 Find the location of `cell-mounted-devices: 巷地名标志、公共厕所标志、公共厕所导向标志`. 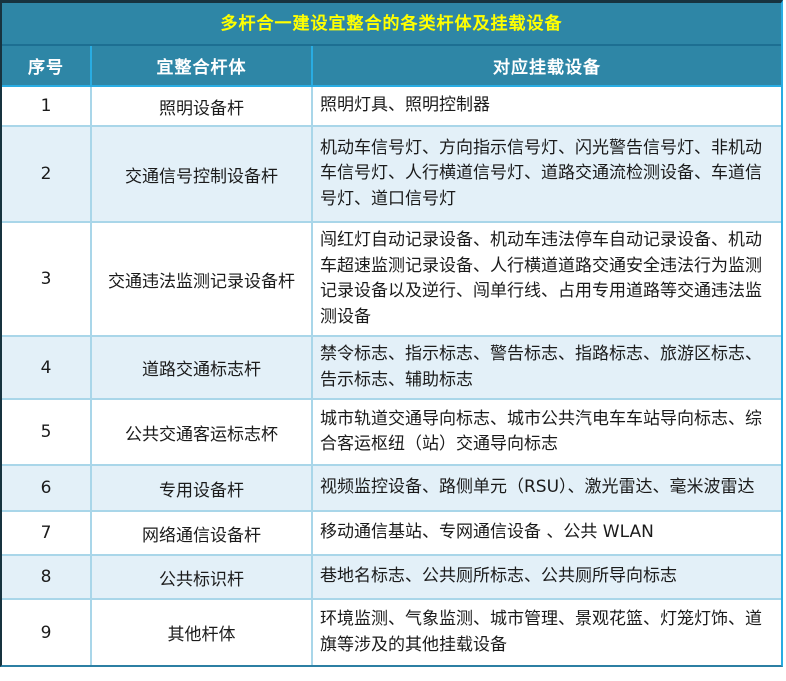

cell-mounted-devices: 巷地名标志、公共厕所标志、公共厕所导向标志 is located at coordinates (546, 577).